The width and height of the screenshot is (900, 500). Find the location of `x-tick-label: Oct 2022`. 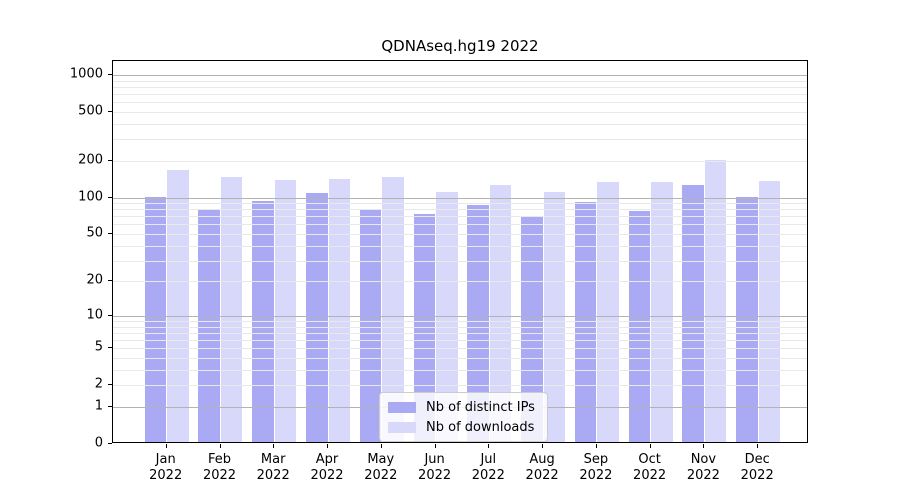

x-tick-label: Oct 2022 is located at coordinates (650, 467).